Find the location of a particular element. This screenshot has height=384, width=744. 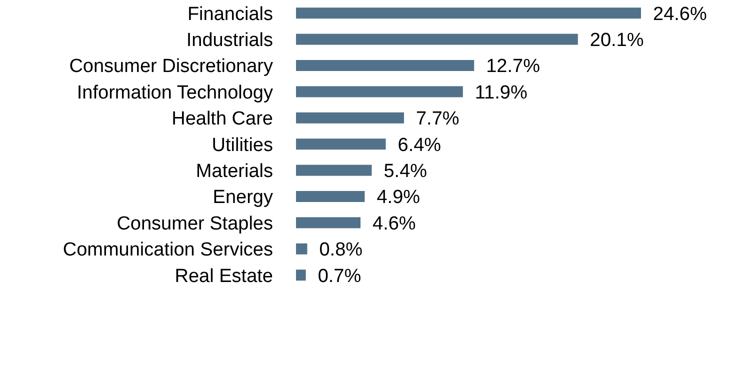

y-tick-label: Energy is located at coordinates (243, 197).